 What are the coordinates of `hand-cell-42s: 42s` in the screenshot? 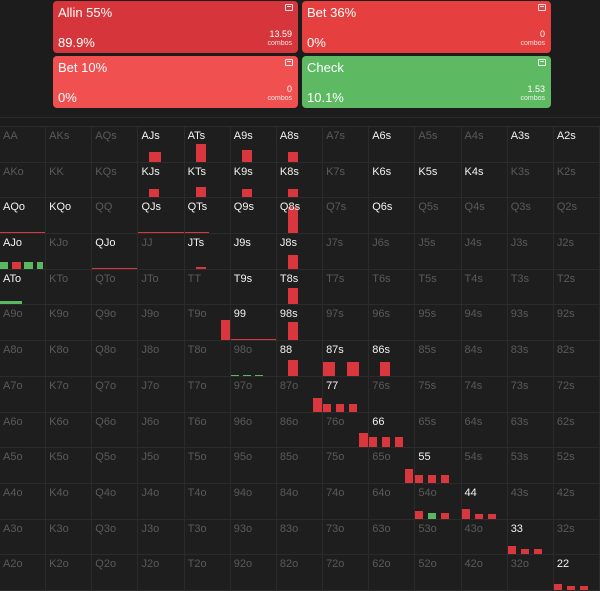 It's located at (576, 501).